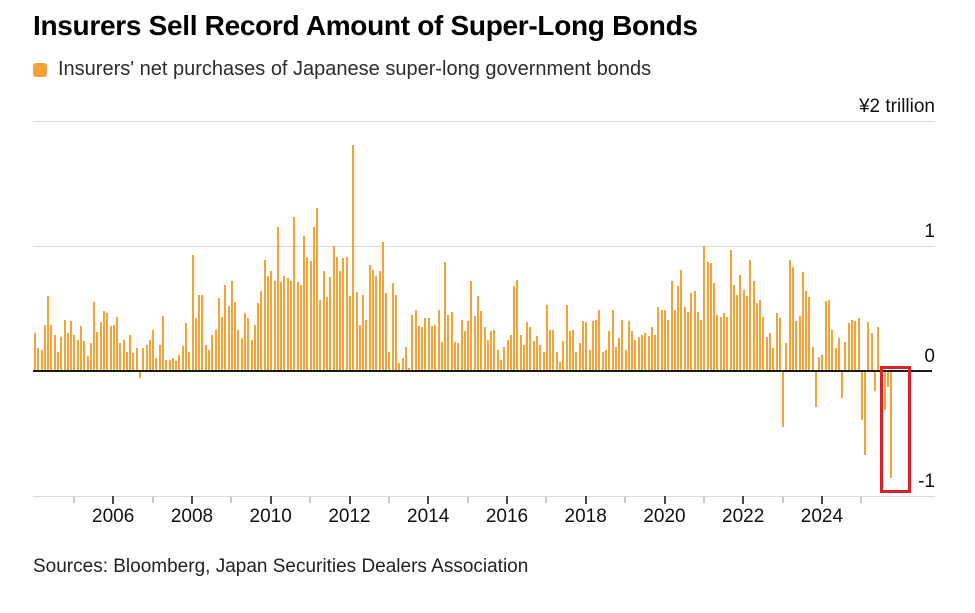 This screenshot has height=613, width=975. Describe the element at coordinates (310, 499) in the screenshot. I see `x-minor-tick-2011` at that location.